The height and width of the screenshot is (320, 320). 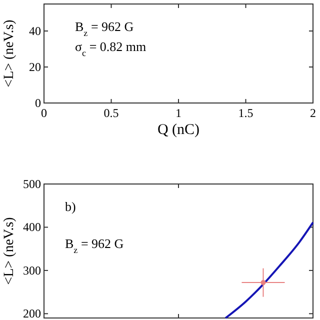 I want to click on x-tick-label: 1, so click(x=179, y=113).